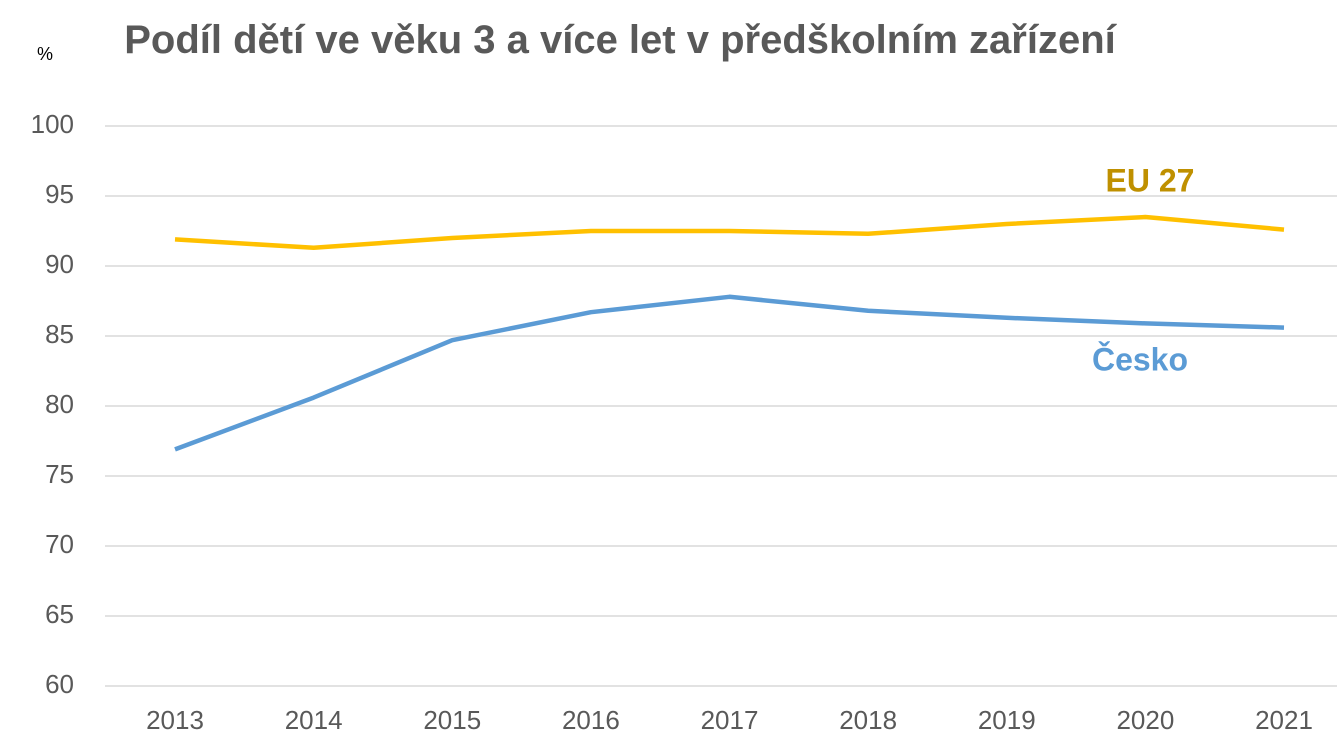 This screenshot has height=746, width=1337. Describe the element at coordinates (59, 264) in the screenshot. I see `y-tick-label: 90` at that location.